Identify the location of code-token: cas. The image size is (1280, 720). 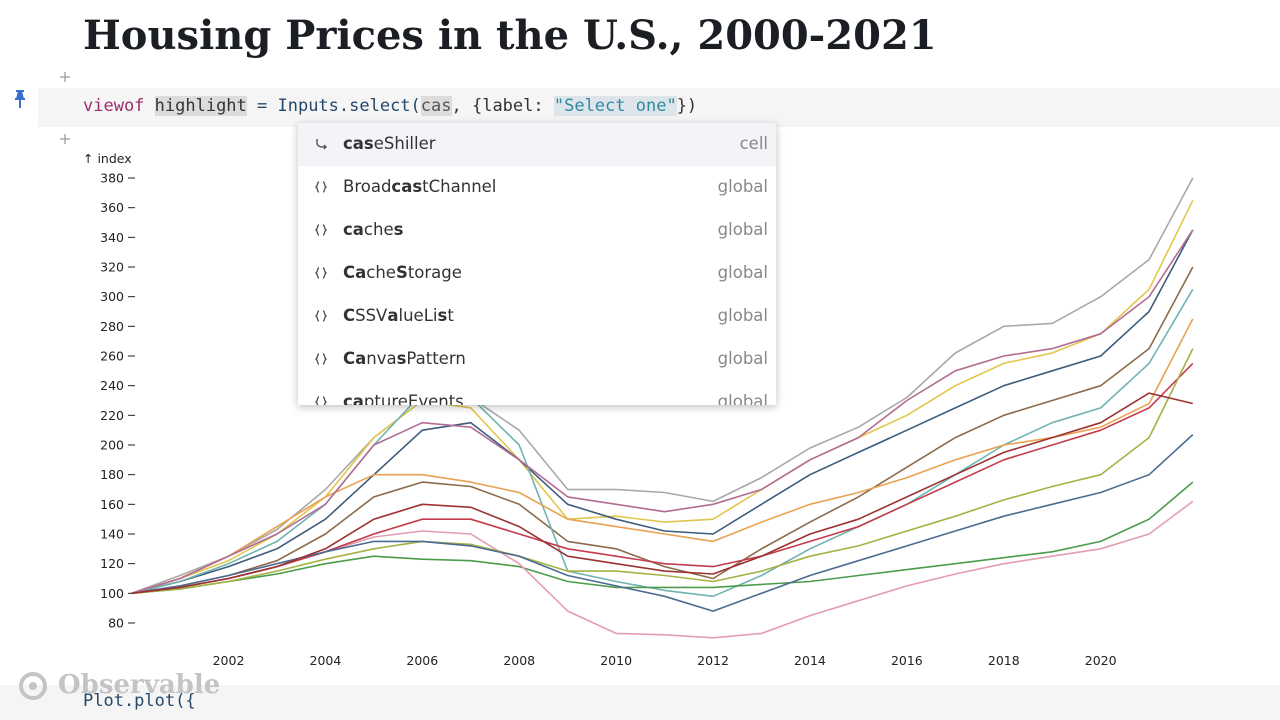
(436, 106).